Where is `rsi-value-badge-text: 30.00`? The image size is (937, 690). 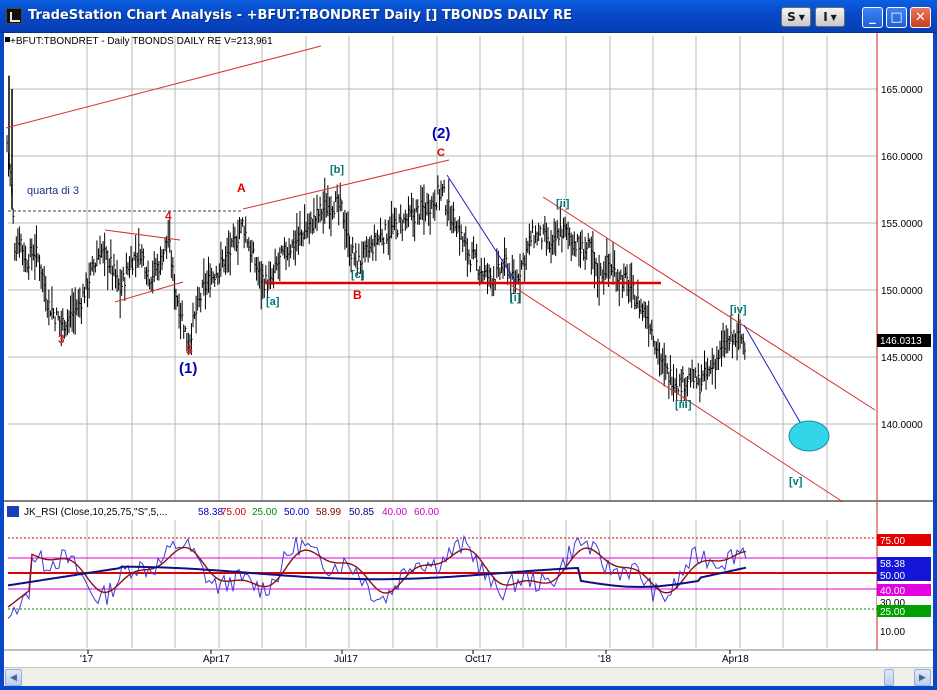
rsi-value-badge-text: 30.00 is located at coordinates (892, 603).